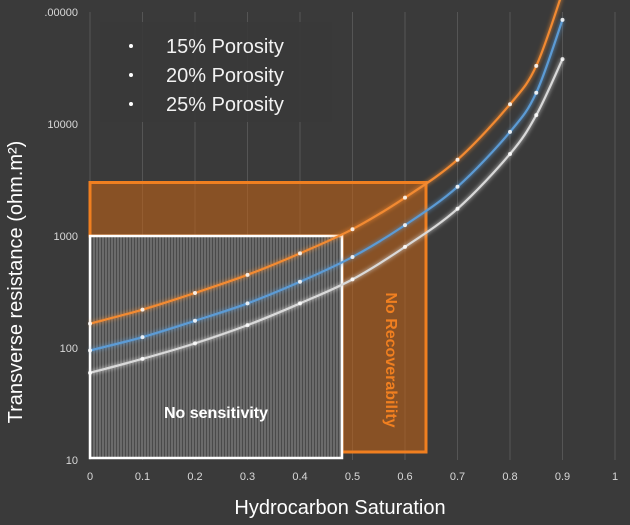 The width and height of the screenshot is (630, 525). I want to click on x-tick-3: 0.3, so click(247, 477).